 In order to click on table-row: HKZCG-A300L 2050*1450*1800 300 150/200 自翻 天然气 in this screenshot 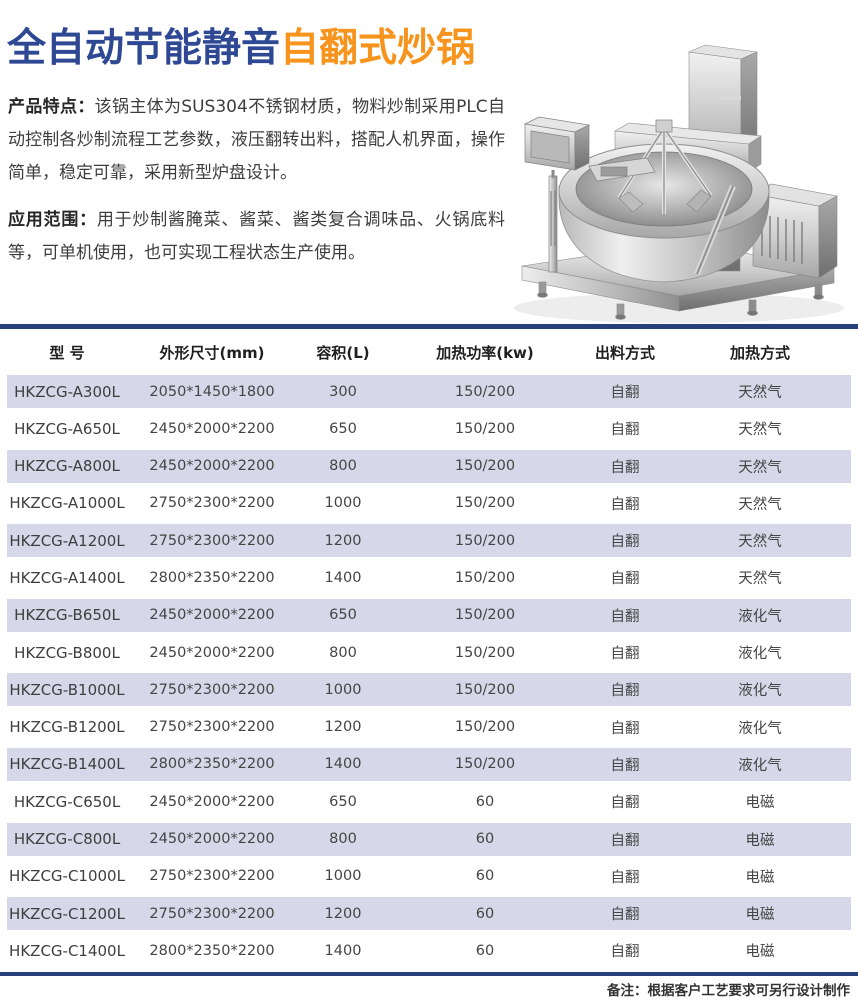, I will do `click(429, 393)`.